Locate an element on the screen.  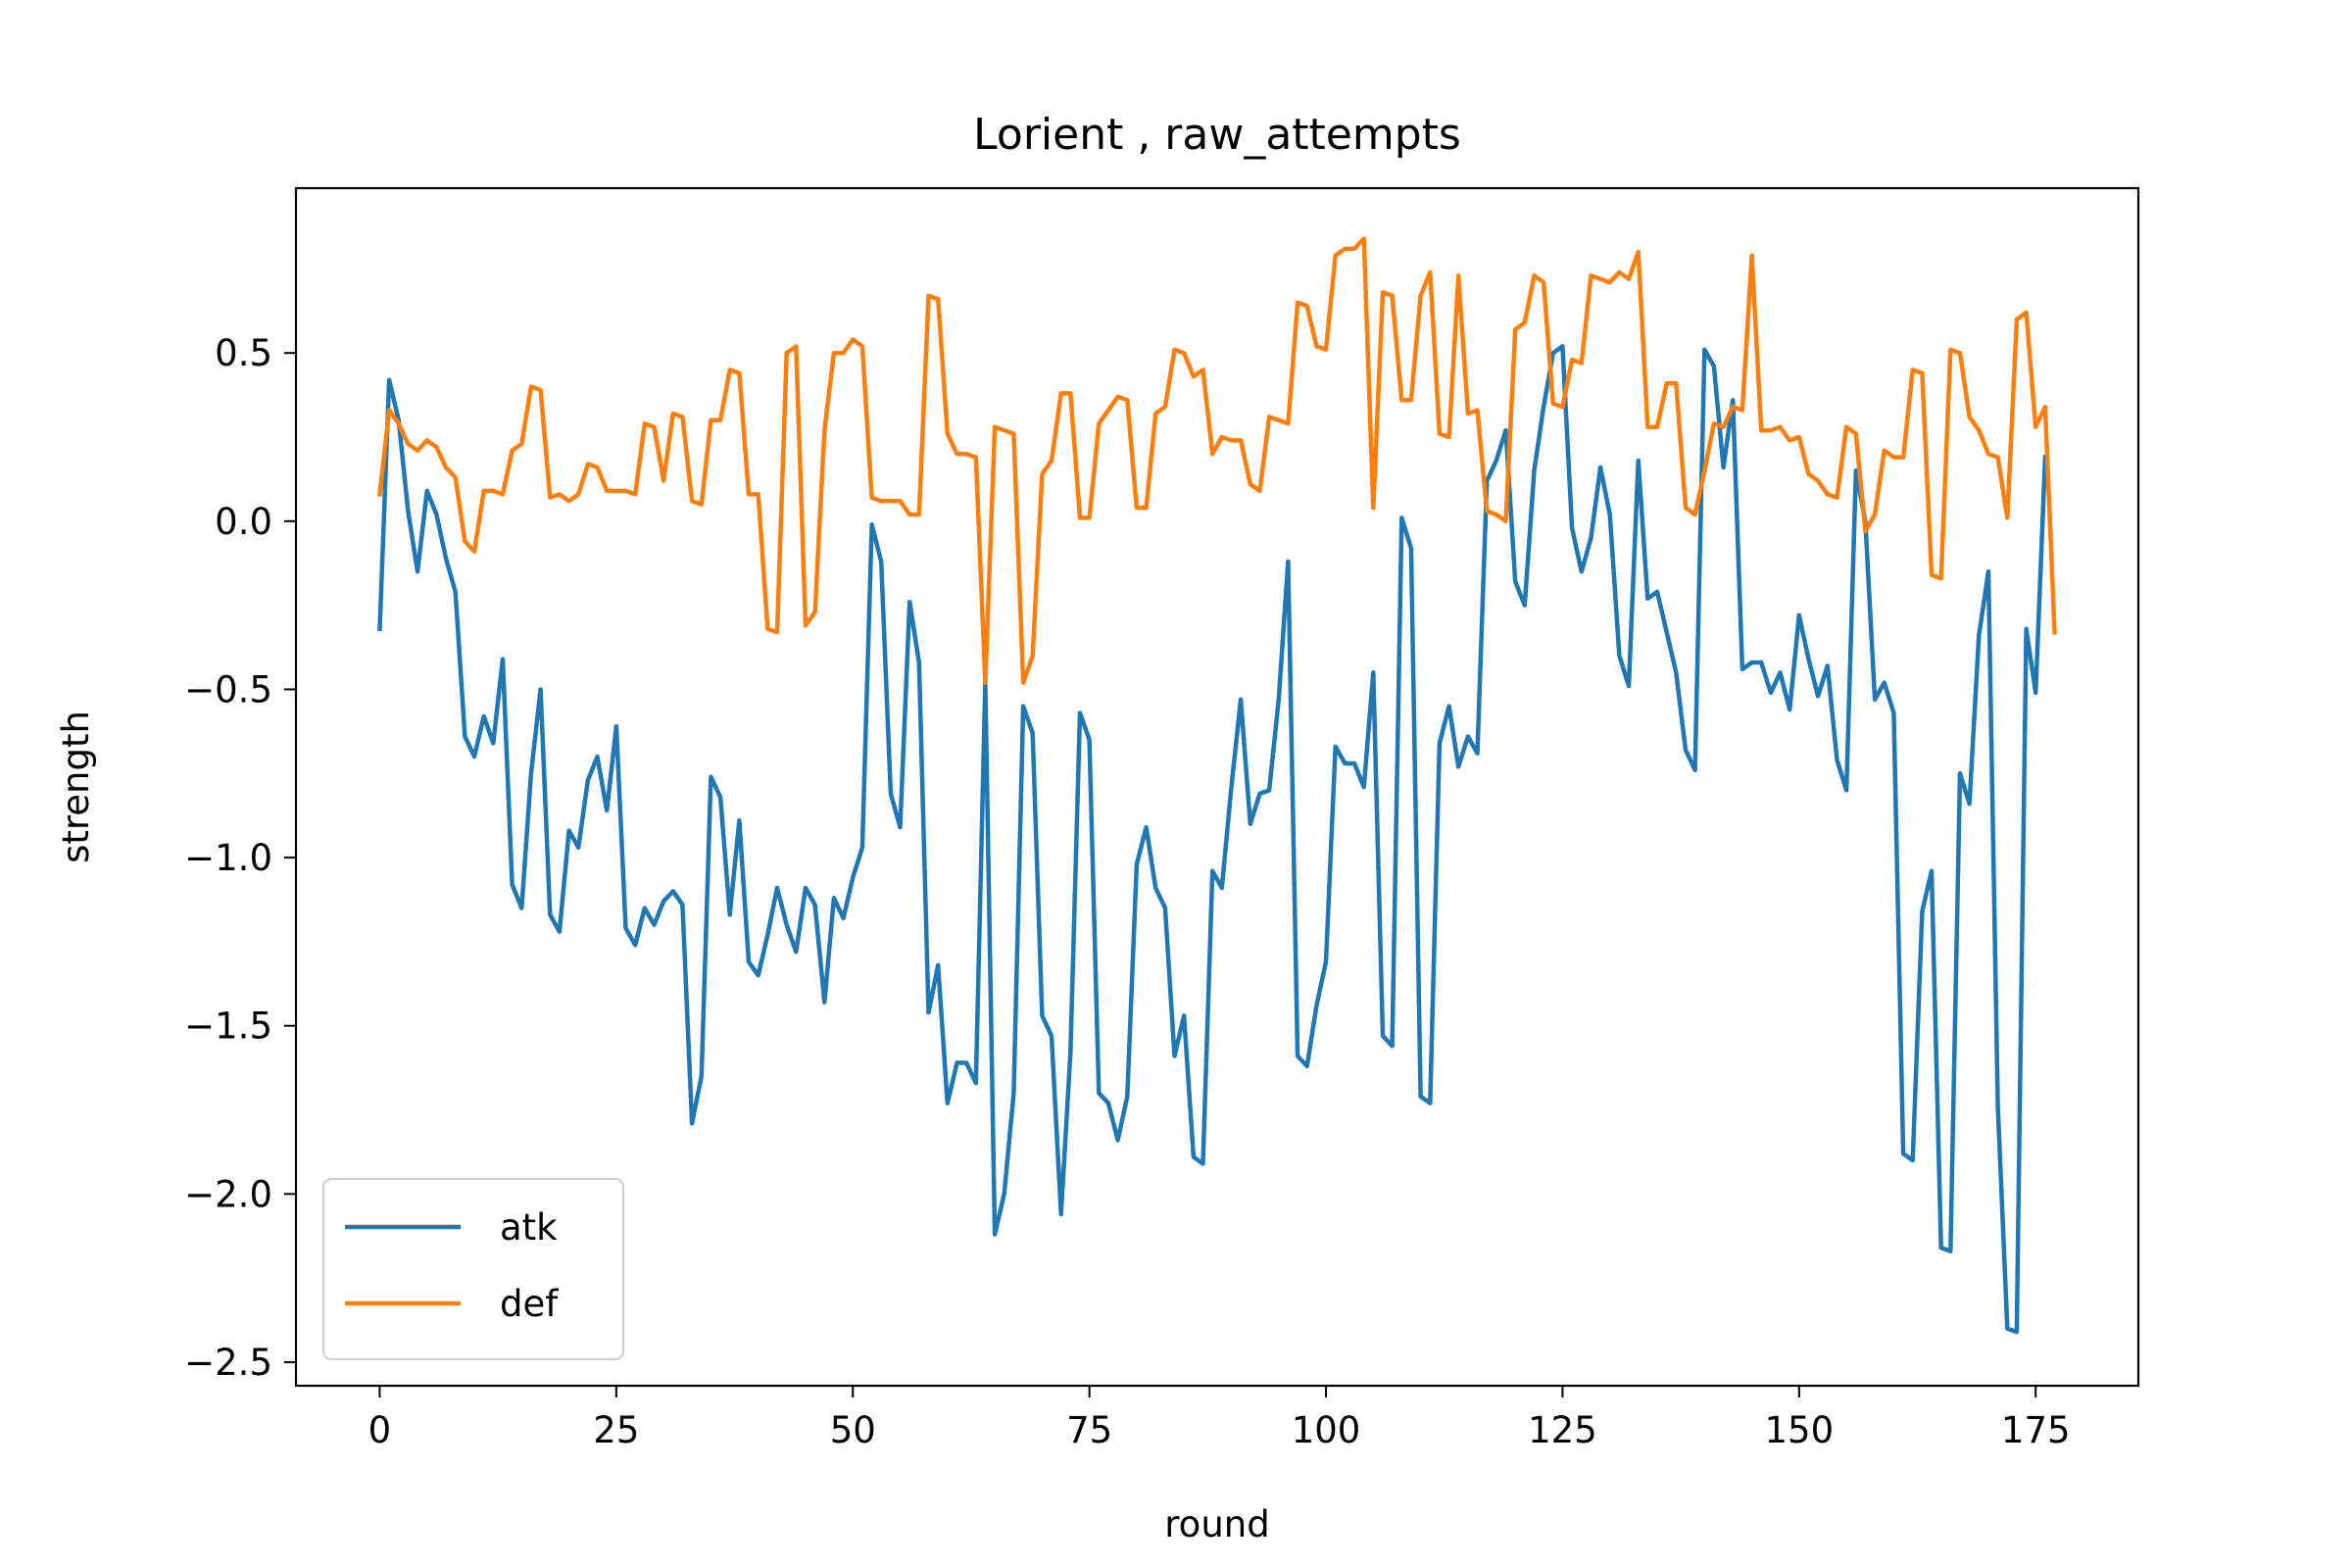
y-tick-label: −2.0 is located at coordinates (228, 1194).